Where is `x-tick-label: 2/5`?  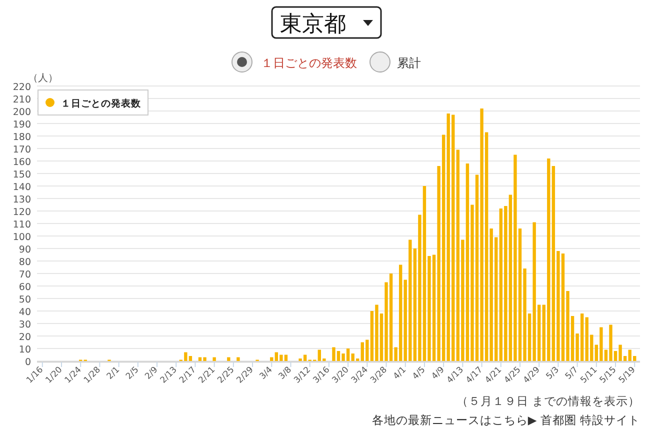
x-tick-label: 2/5 is located at coordinates (133, 373).